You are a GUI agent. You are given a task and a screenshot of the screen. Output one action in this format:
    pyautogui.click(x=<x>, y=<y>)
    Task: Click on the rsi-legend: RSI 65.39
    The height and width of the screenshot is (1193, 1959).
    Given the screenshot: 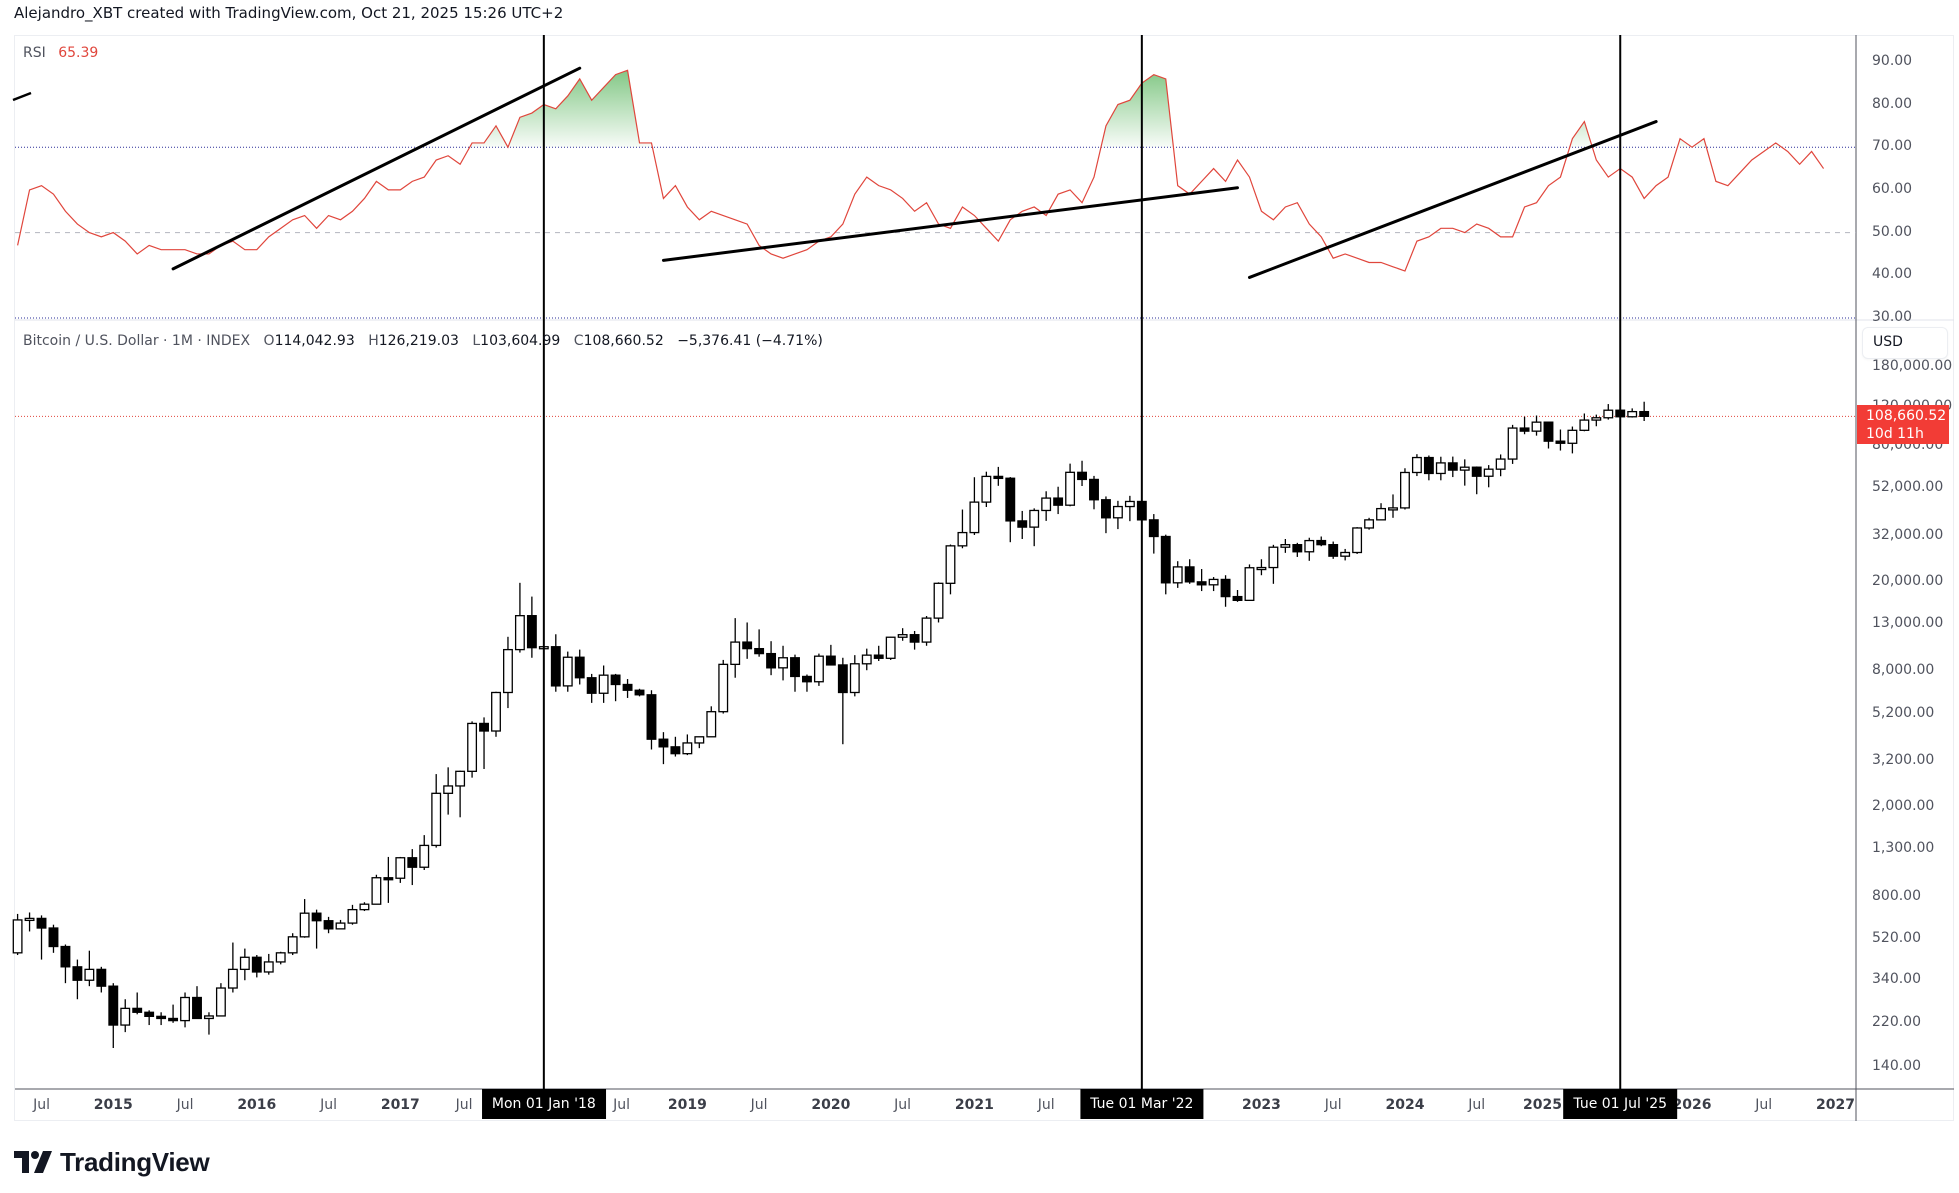 What is the action you would take?
    pyautogui.click(x=60, y=53)
    